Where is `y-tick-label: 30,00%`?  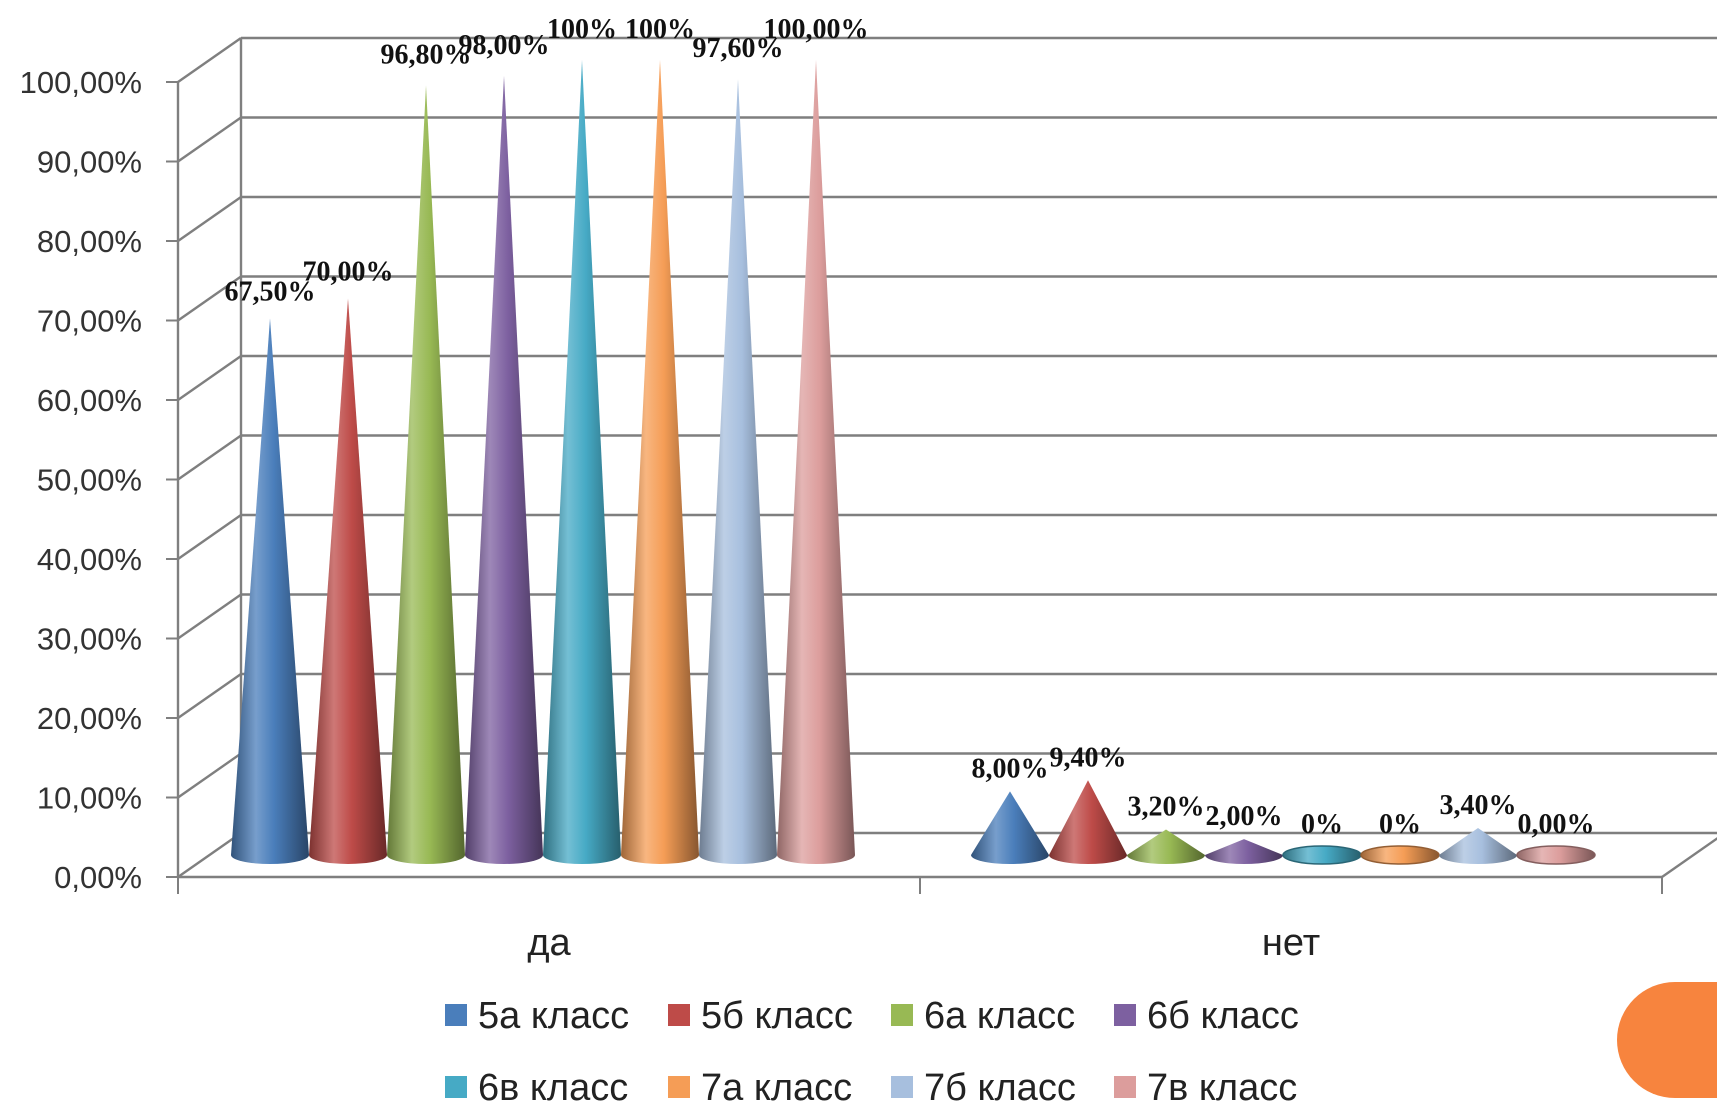 y-tick-label: 30,00% is located at coordinates (89, 639).